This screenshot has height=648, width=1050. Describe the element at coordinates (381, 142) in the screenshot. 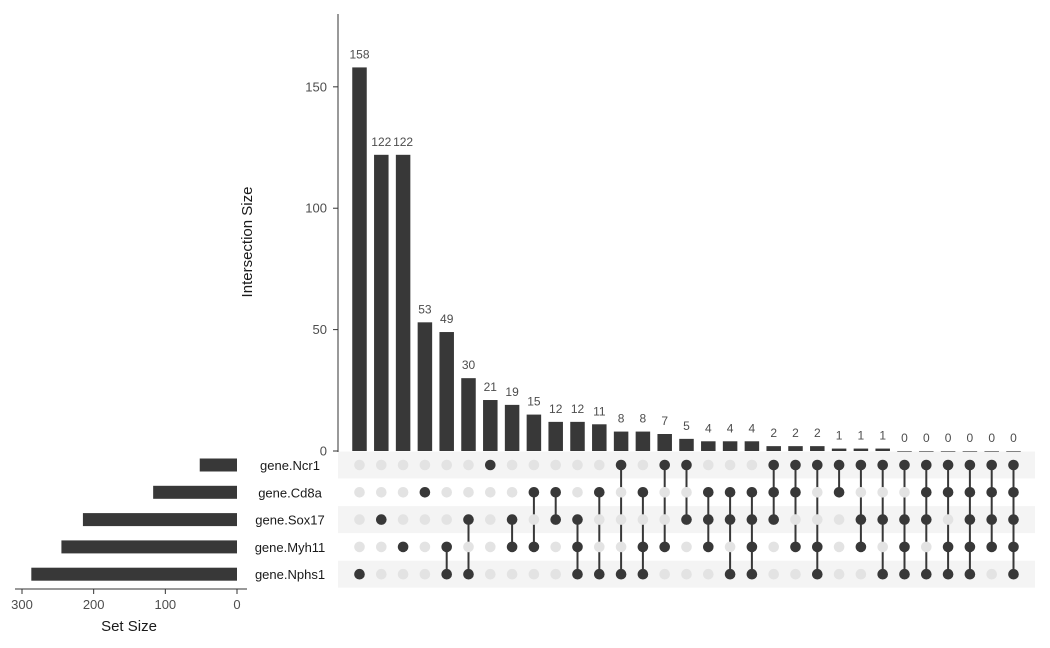

I see `intersection-bar-label: 122` at that location.